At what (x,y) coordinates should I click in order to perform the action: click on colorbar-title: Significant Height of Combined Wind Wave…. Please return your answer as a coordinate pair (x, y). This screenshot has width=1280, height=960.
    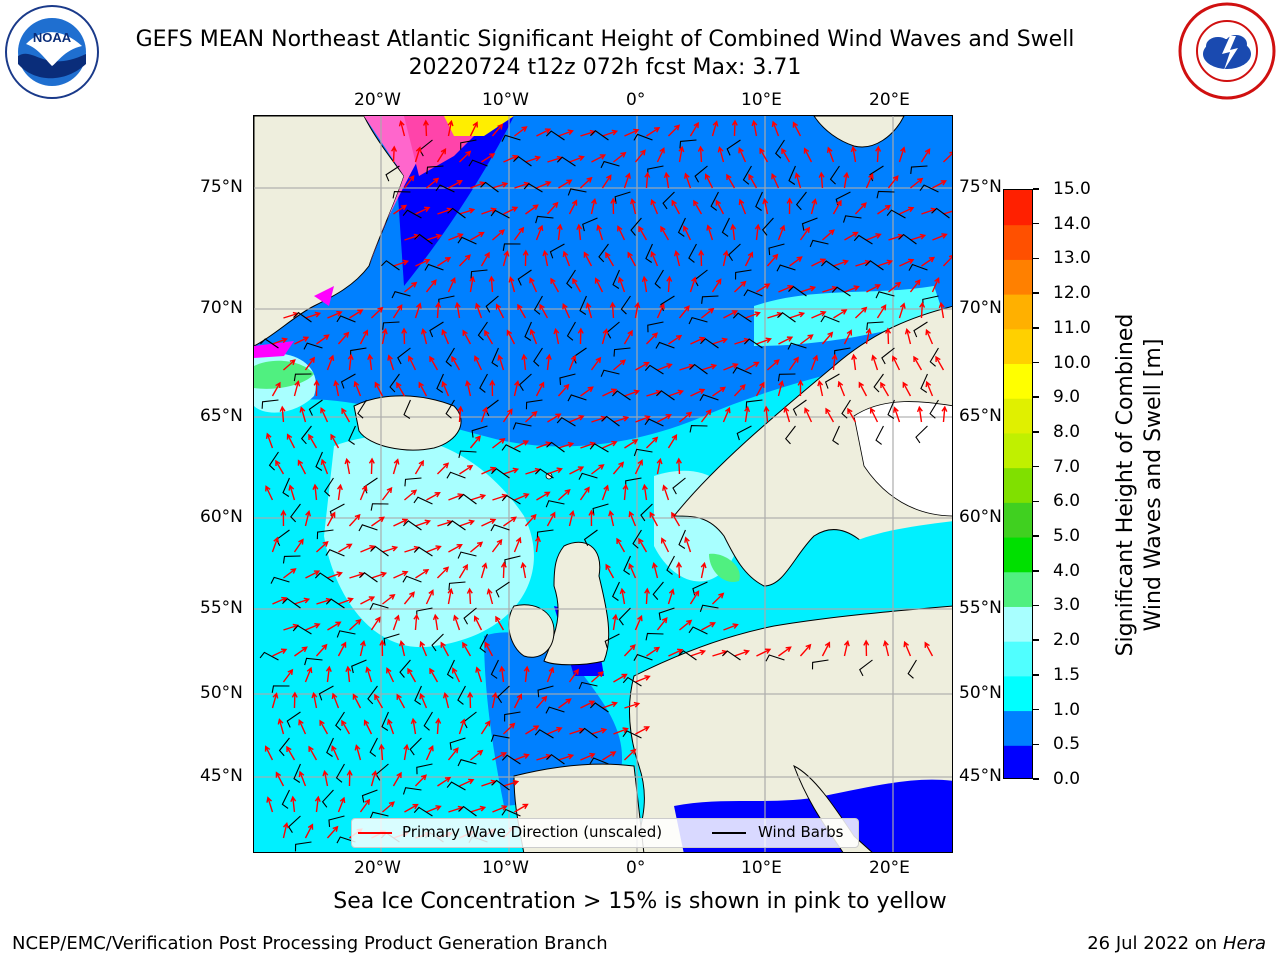
    Looking at the image, I should click on (1140, 485).